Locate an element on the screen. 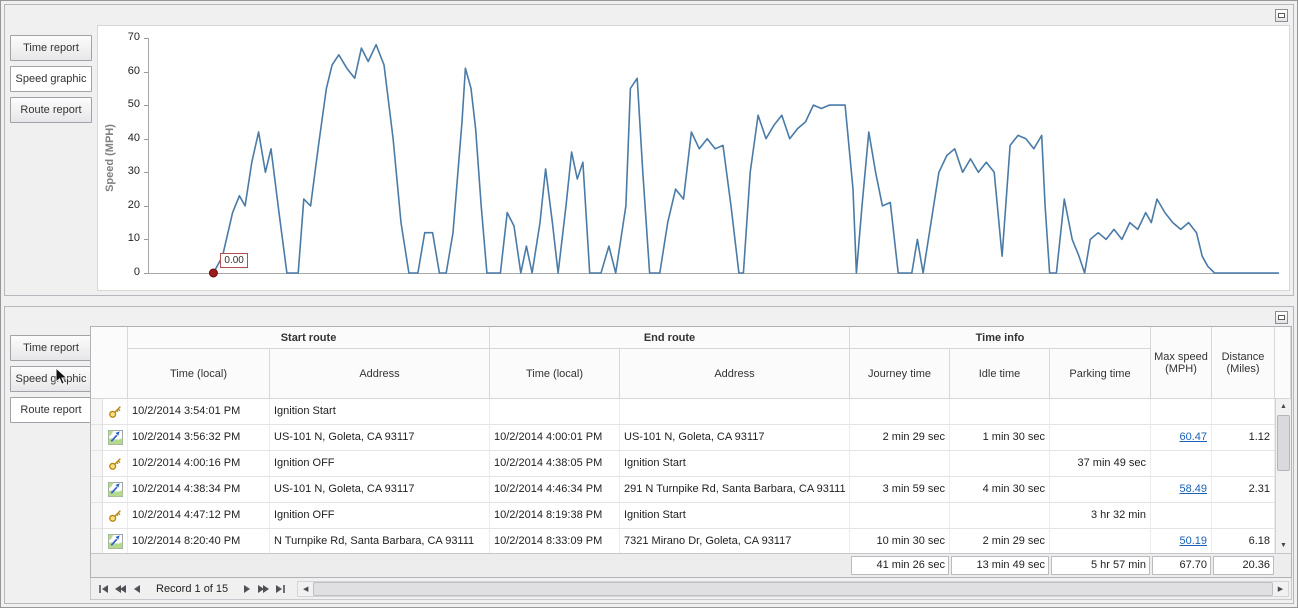 This screenshot has width=1298, height=608. summary-journey-time: 41 min 26 sec is located at coordinates (900, 565).